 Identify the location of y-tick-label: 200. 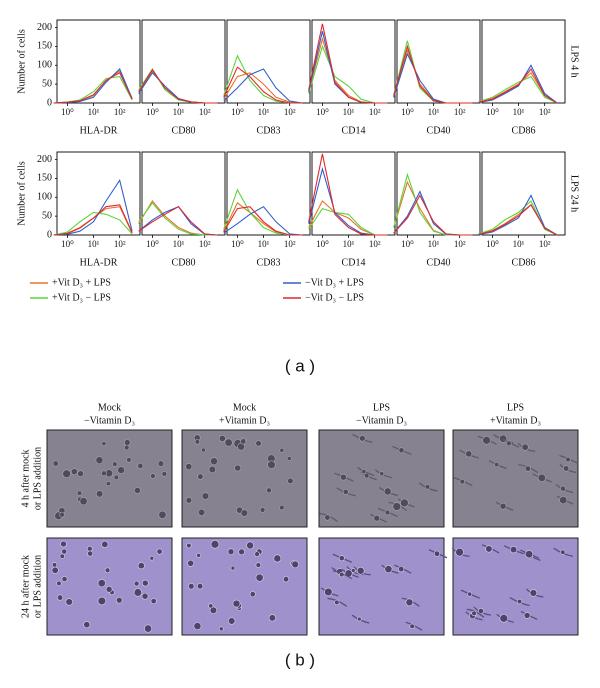
(44, 159).